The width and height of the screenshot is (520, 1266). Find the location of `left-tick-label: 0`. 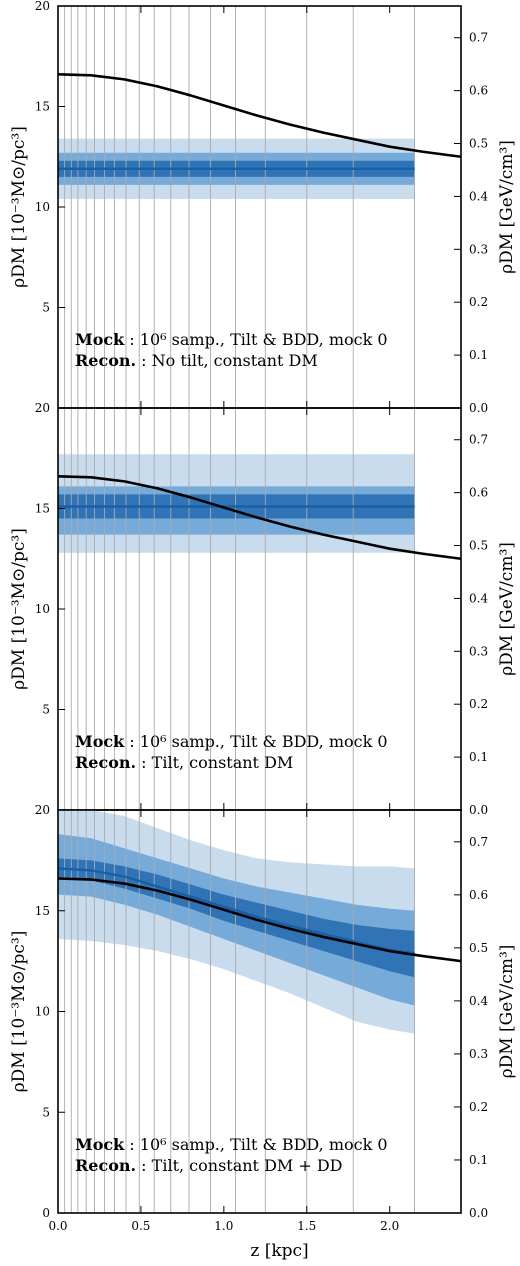

left-tick-label: 0 is located at coordinates (46, 1213).